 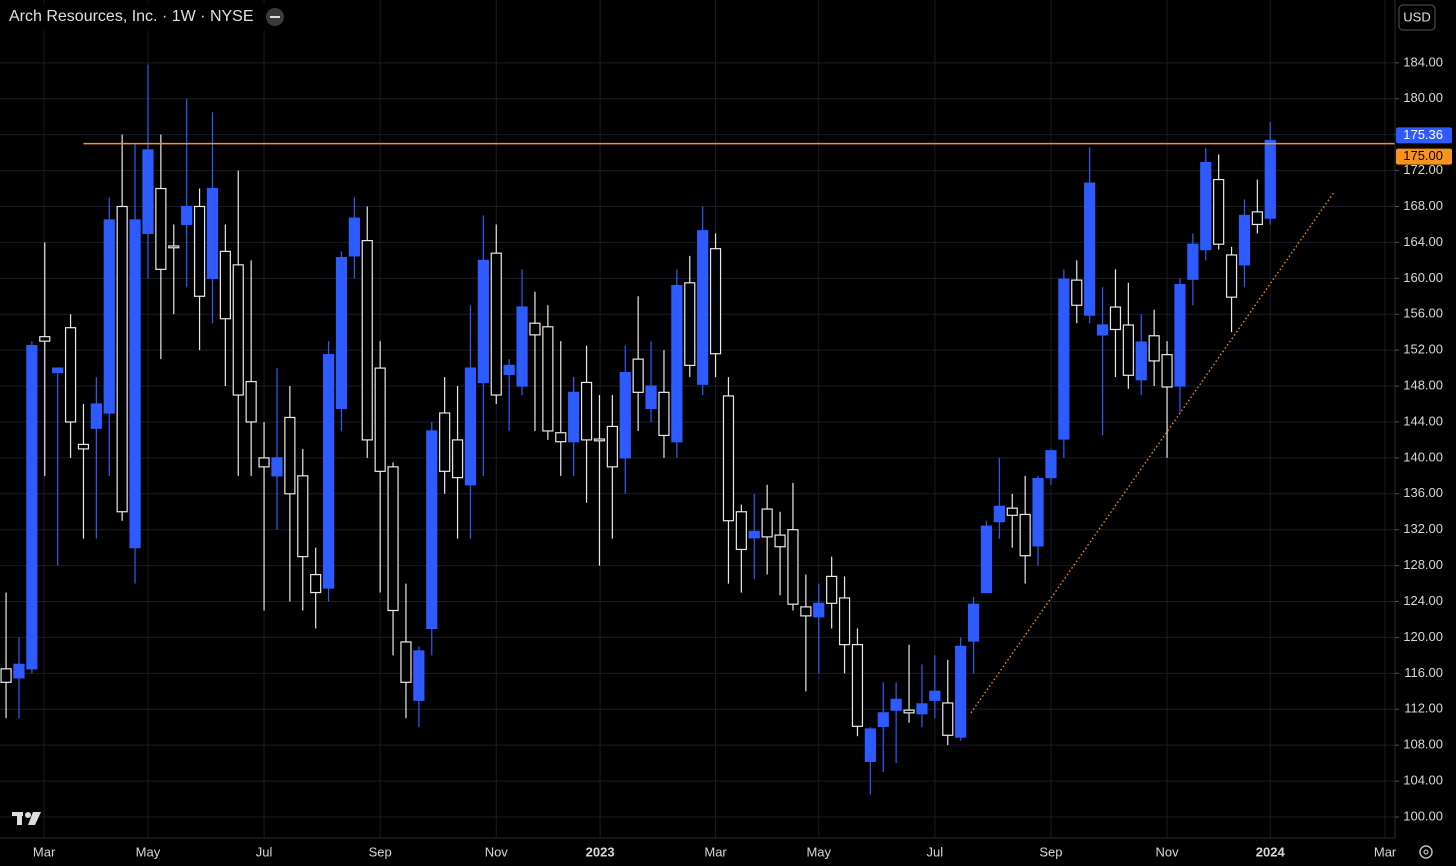 What do you see at coordinates (1423, 636) in the screenshot?
I see `y-tick-label: 120.00` at bounding box center [1423, 636].